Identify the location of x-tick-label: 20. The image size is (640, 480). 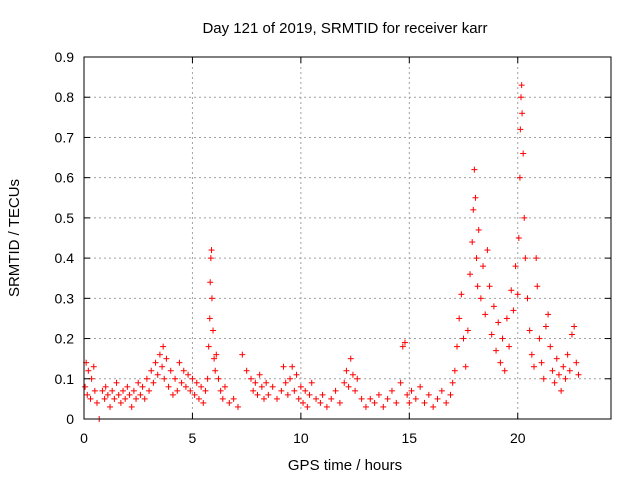
(518, 438).